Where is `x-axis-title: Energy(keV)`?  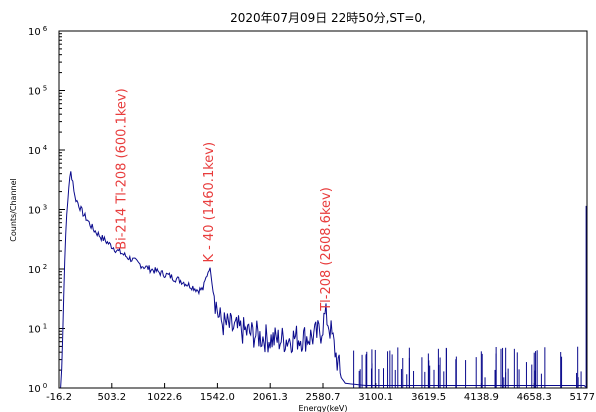 x-axis-title: Energy(keV) is located at coordinates (323, 408).